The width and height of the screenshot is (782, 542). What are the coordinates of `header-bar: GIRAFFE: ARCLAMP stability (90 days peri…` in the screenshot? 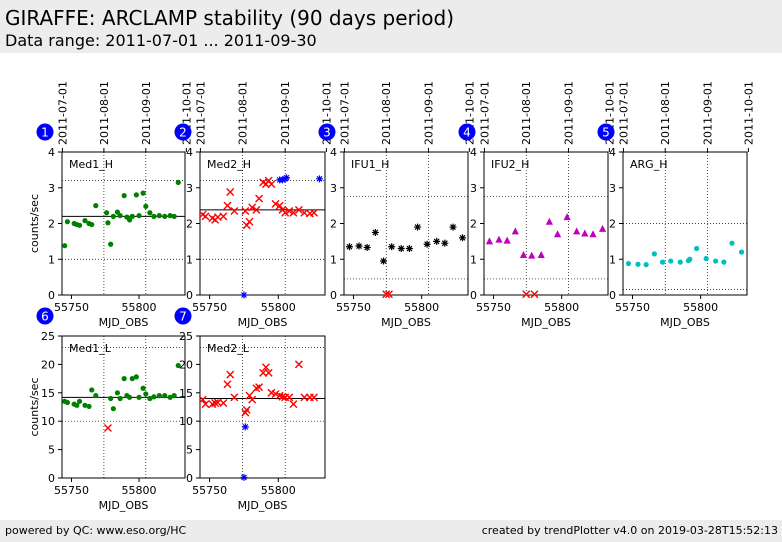 It's located at (391, 26).